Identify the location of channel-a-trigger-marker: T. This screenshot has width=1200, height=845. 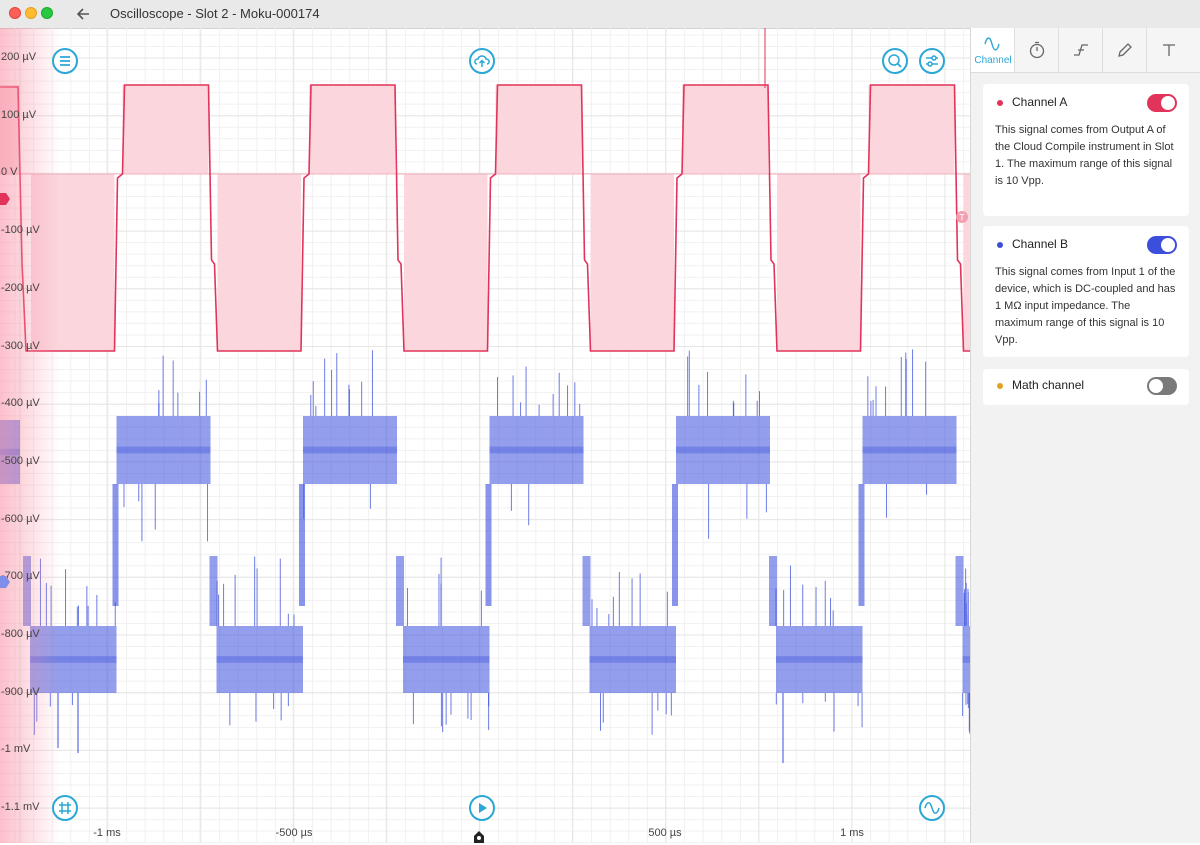
(962, 217).